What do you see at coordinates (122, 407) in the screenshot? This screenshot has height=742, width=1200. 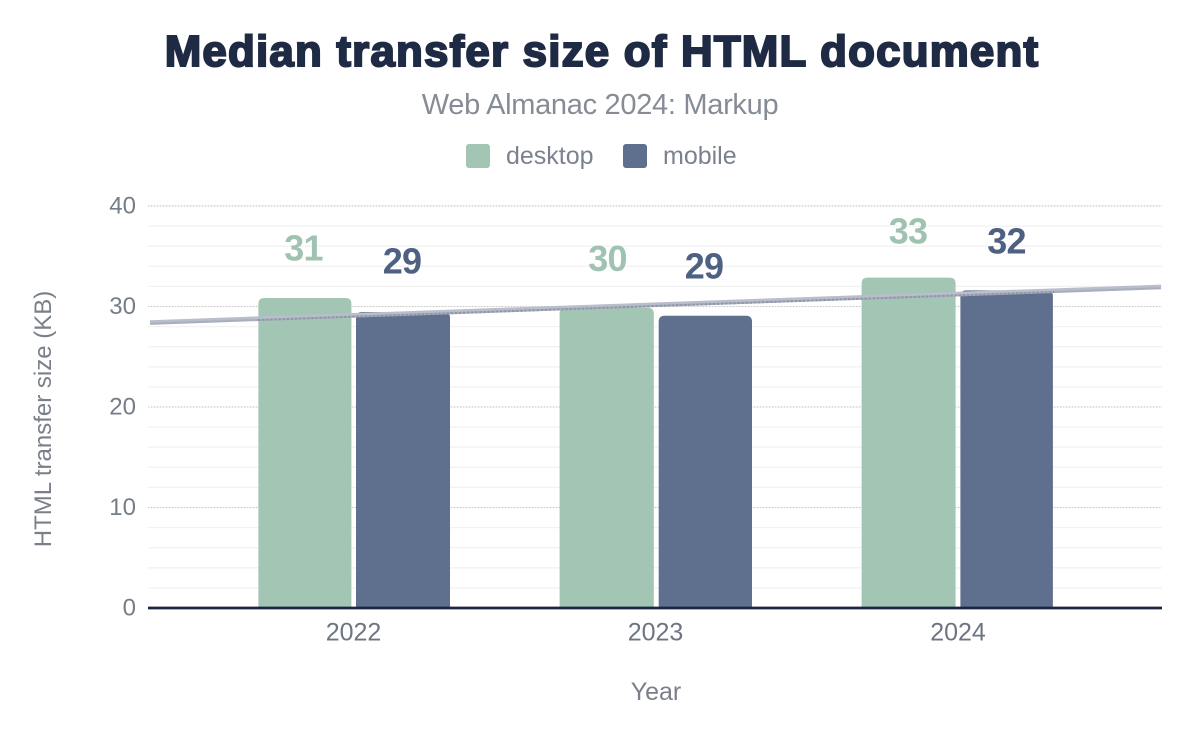 I see `svg-text: 20` at bounding box center [122, 407].